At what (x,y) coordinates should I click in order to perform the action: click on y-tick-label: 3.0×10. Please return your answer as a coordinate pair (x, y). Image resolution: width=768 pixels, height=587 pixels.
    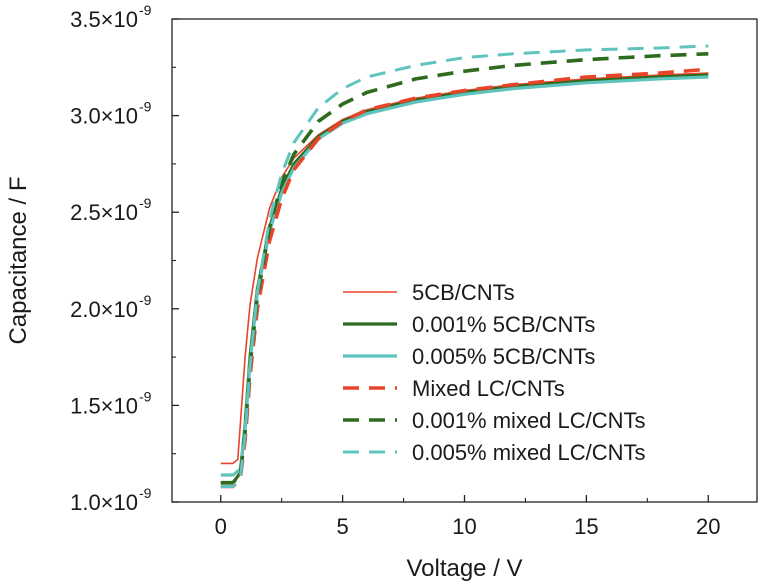
    Looking at the image, I should click on (104, 116).